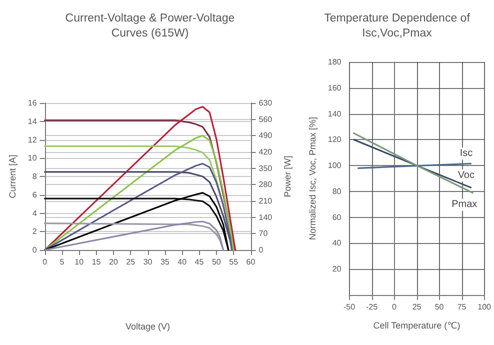 The height and width of the screenshot is (345, 494). I want to click on y-tick-label: 2, so click(35, 231).